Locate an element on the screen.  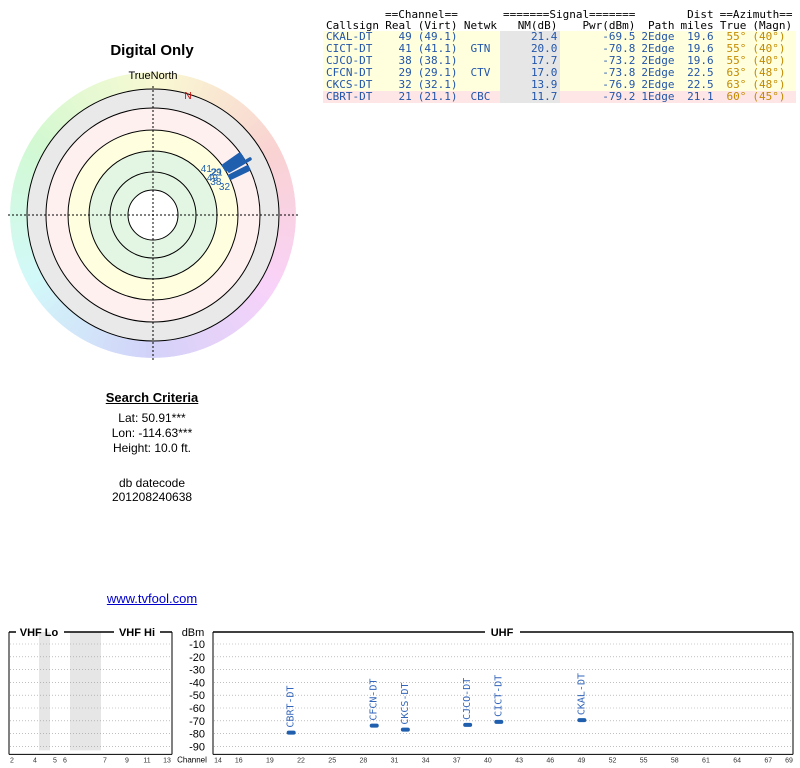
cell-pwr: -76.9 is located at coordinates (619, 84).